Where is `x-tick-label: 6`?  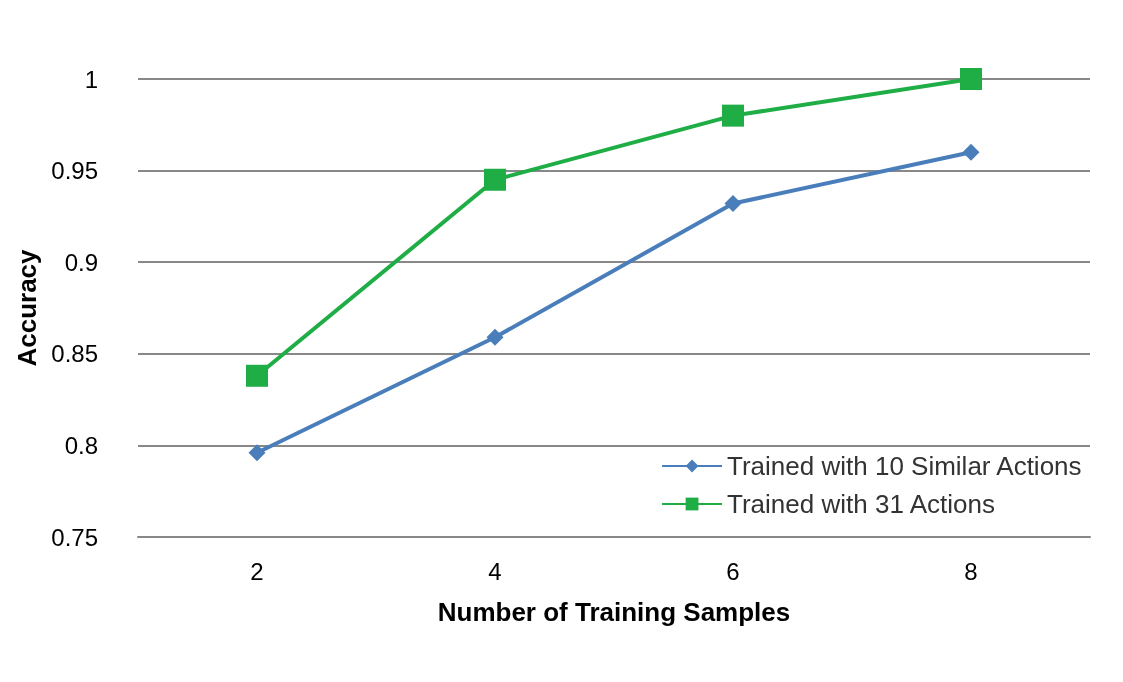
x-tick-label: 6 is located at coordinates (733, 571).